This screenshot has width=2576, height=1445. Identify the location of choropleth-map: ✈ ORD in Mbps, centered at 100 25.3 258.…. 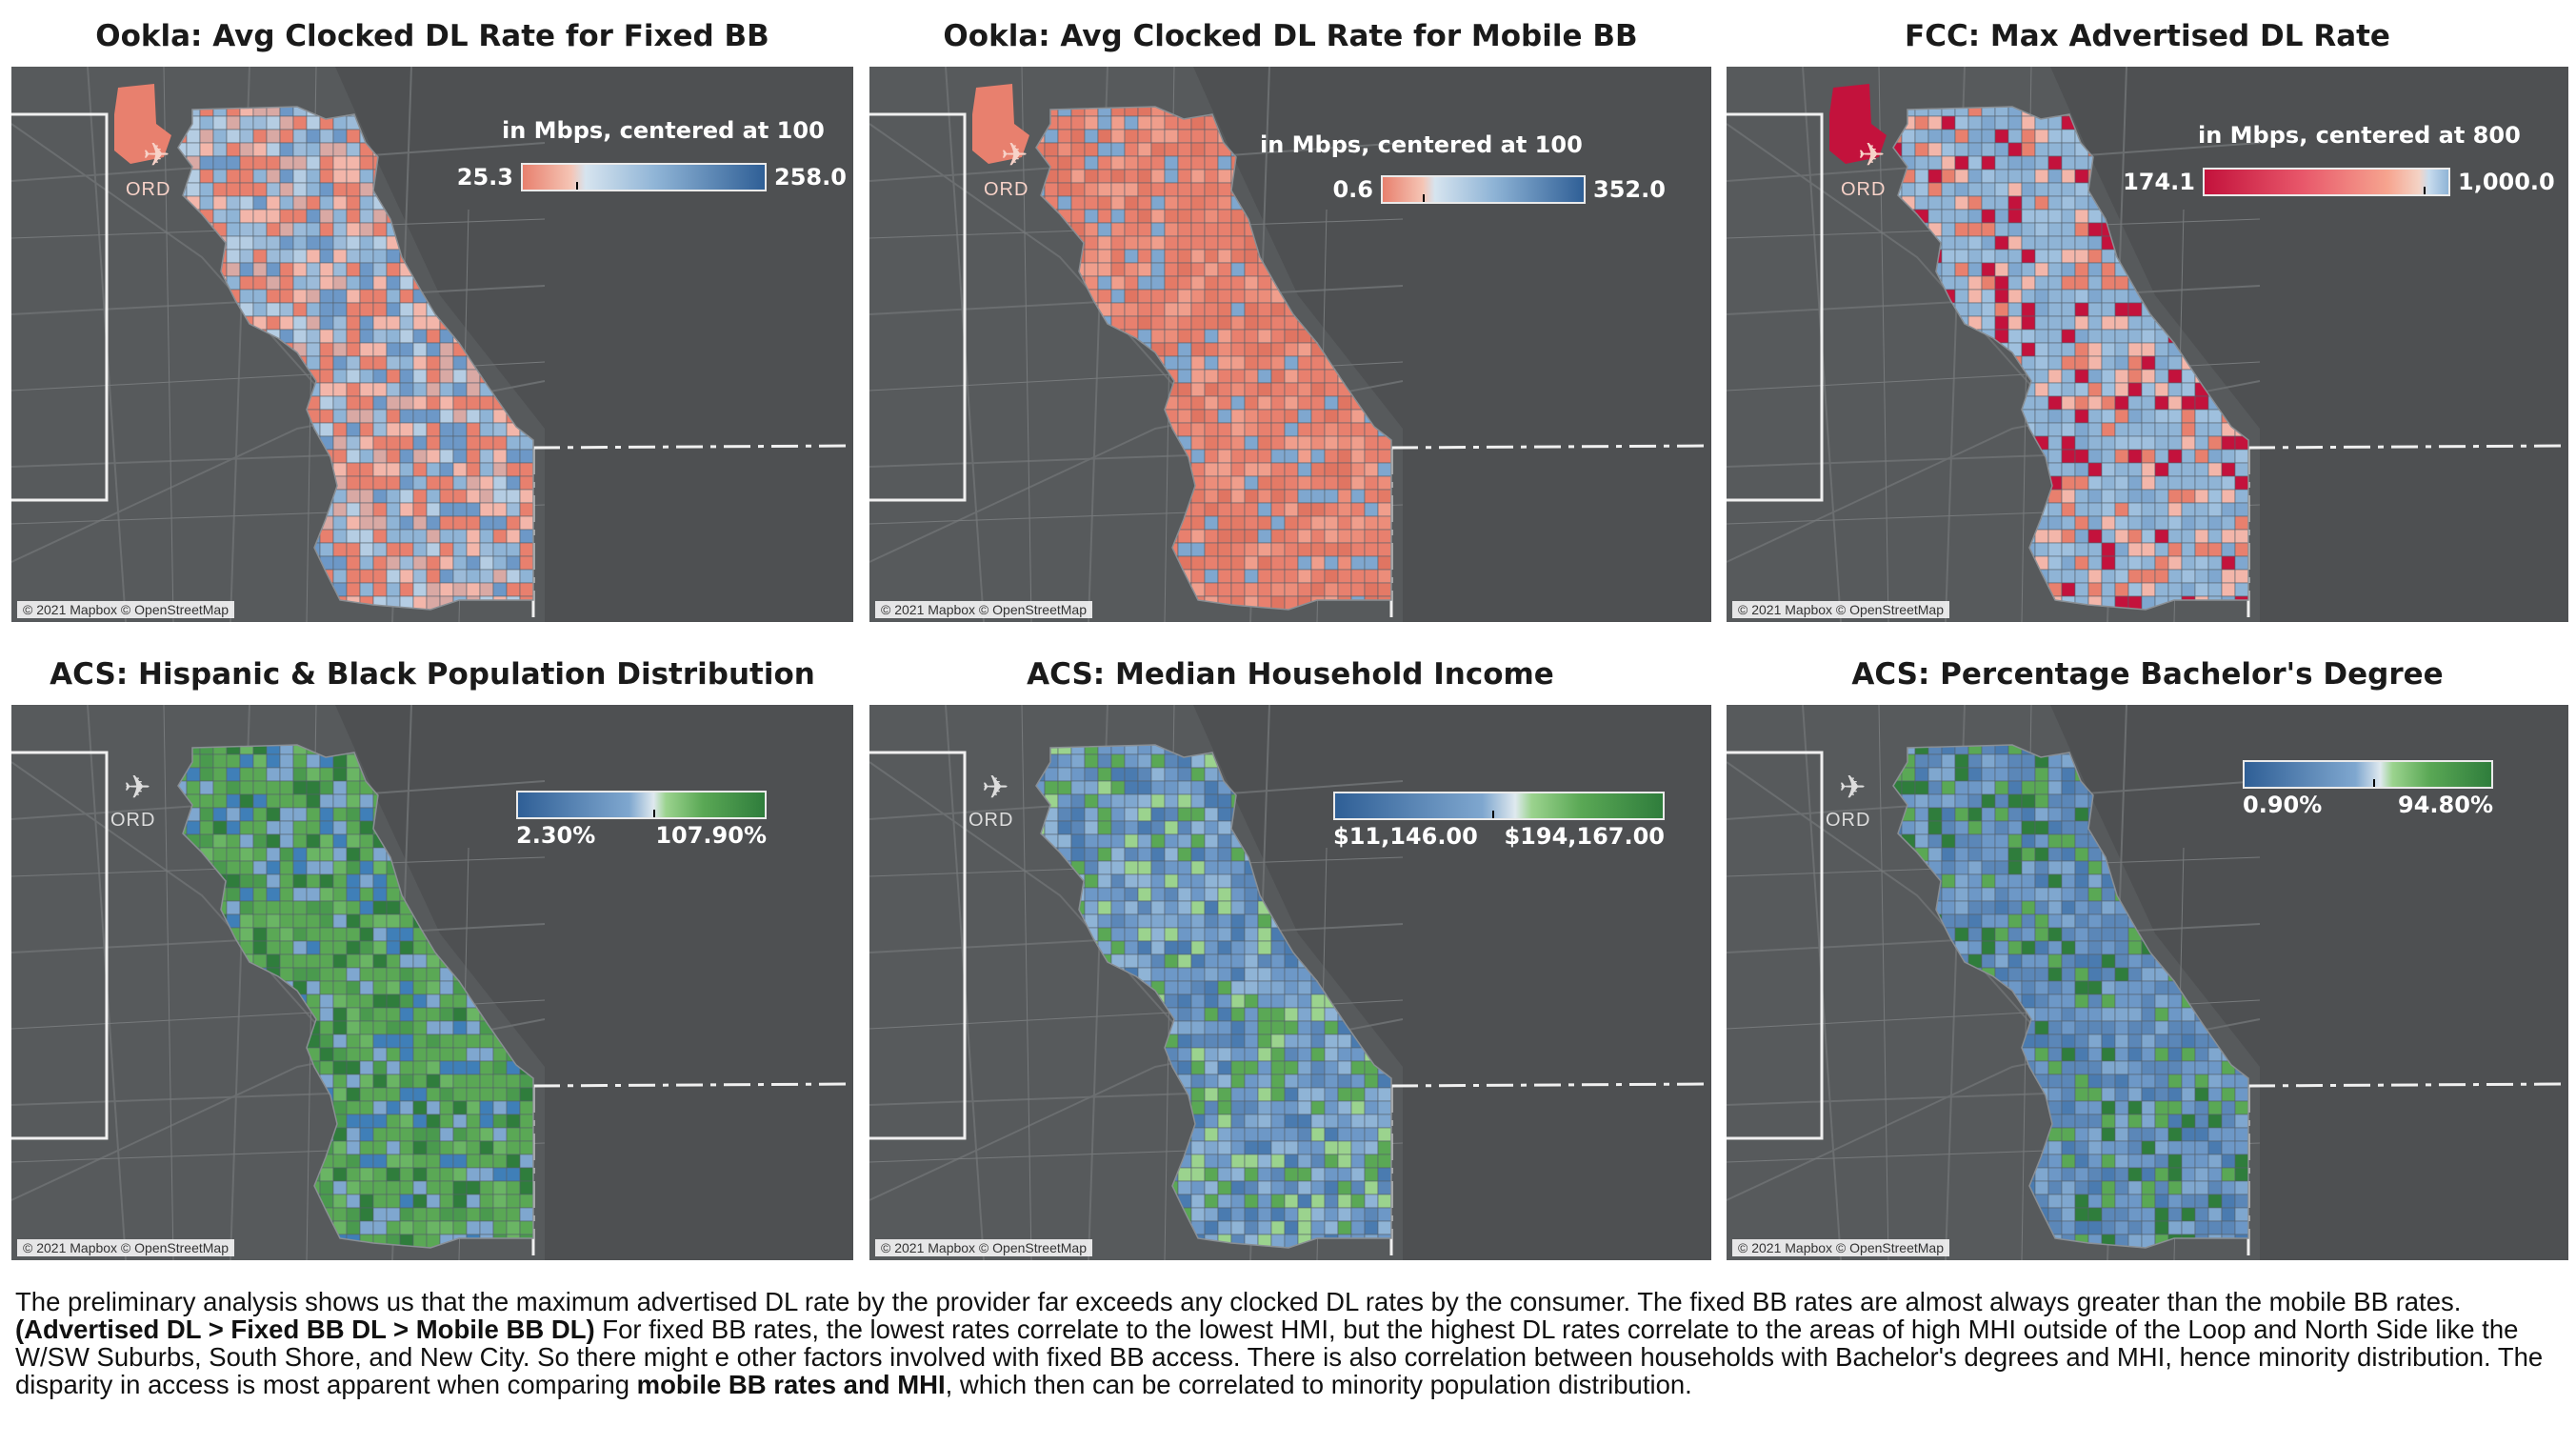
(432, 344).